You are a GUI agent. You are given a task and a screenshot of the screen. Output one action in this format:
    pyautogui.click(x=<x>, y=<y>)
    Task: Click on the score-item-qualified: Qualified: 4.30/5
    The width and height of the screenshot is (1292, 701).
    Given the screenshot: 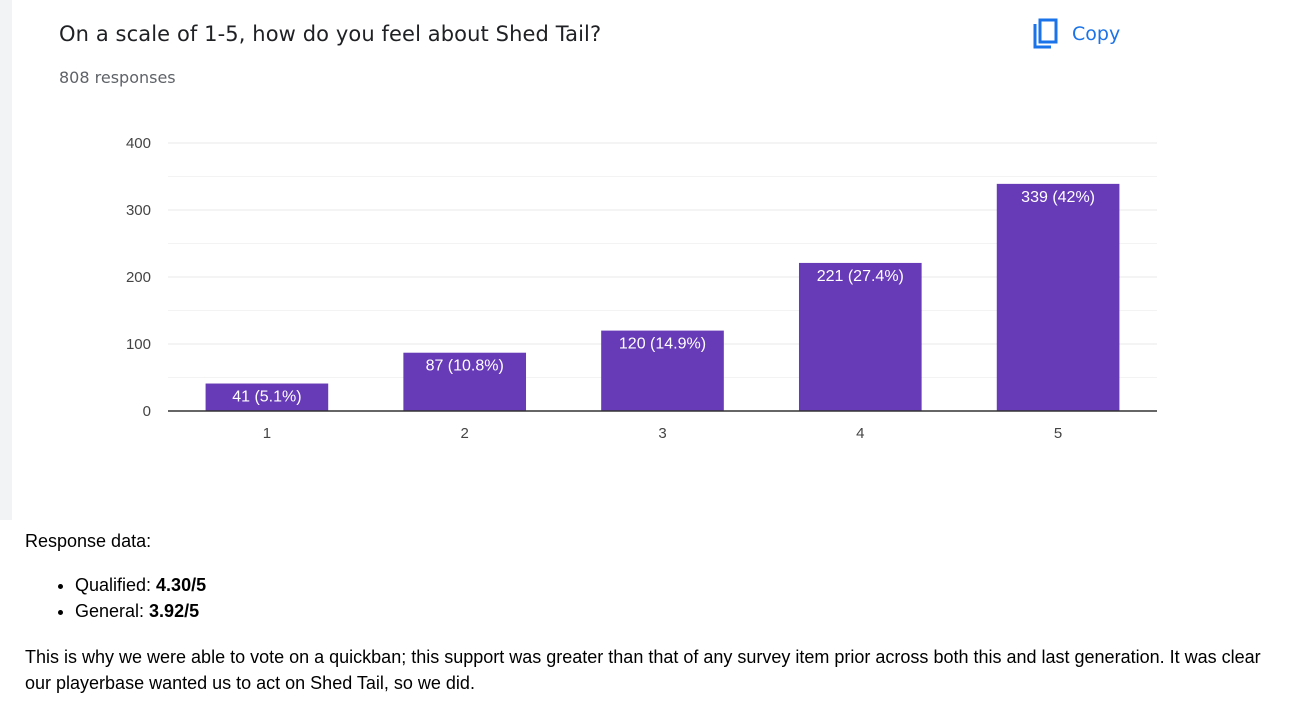 What is the action you would take?
    pyautogui.click(x=675, y=585)
    